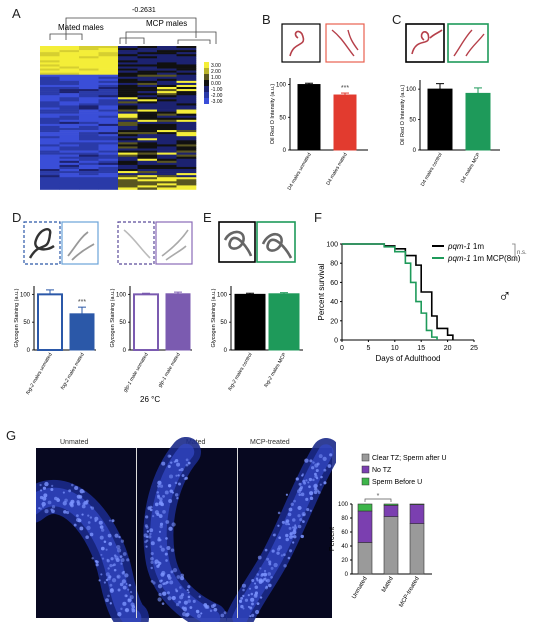 The height and width of the screenshot is (628, 538). I want to click on worm-image-mcp, so click(468, 43).